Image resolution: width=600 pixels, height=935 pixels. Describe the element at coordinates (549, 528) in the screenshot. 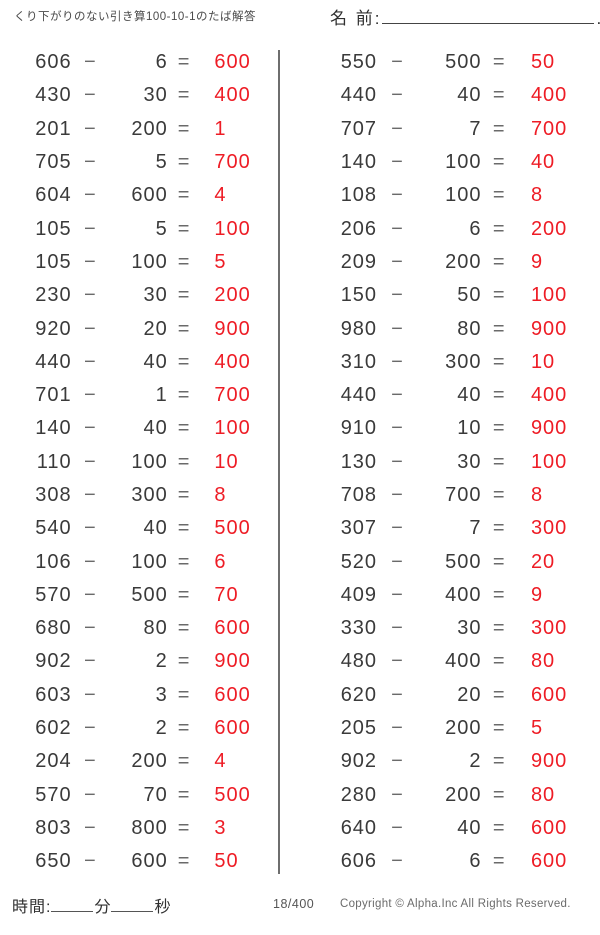

I see `answer-value: 300` at that location.